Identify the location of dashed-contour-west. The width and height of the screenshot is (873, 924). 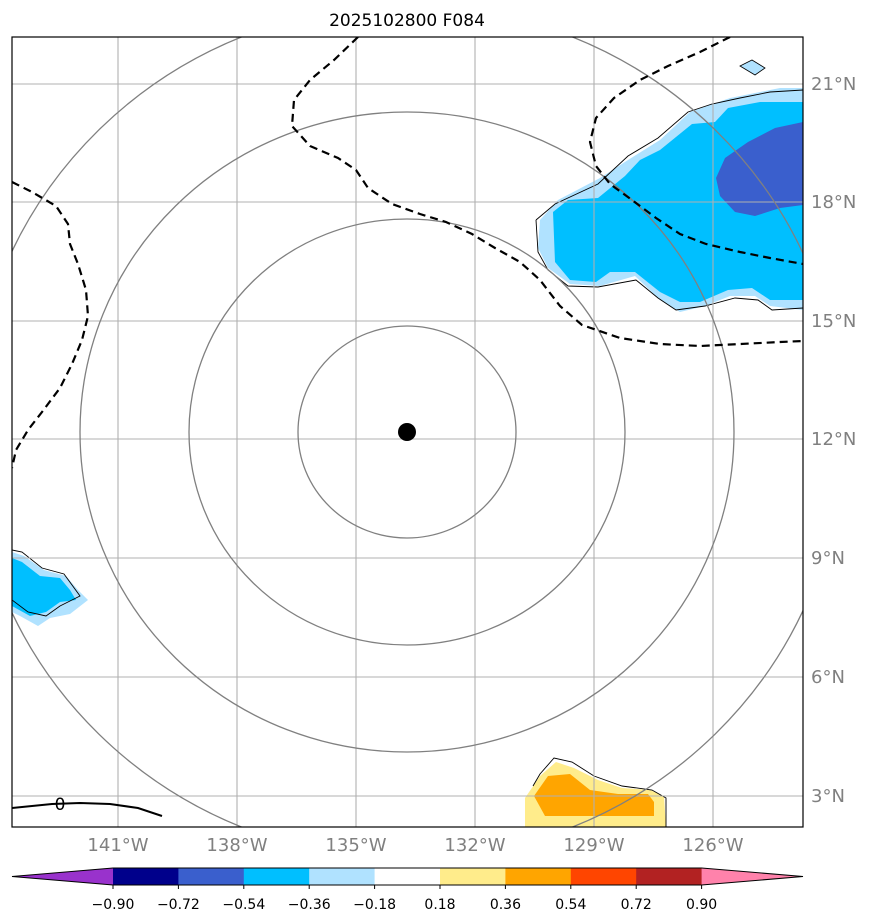
(51, 325).